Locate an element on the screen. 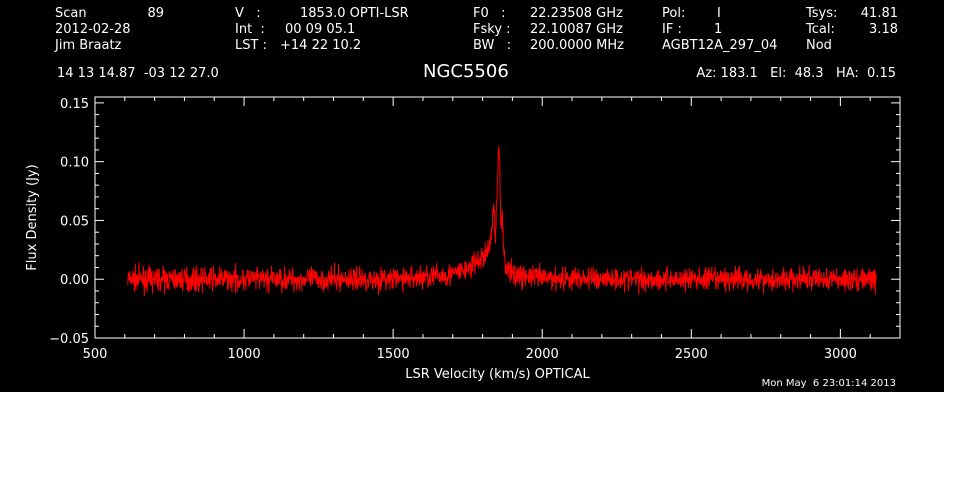 The width and height of the screenshot is (962, 490). x-tick-label: 1500 is located at coordinates (393, 354).